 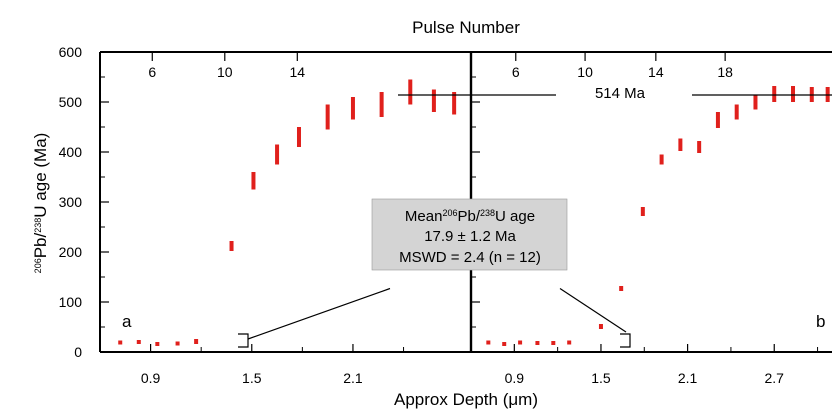 What do you see at coordinates (470, 257) in the screenshot?
I see `annotation-line3: MSWD = 2.4 (n = 12)` at bounding box center [470, 257].